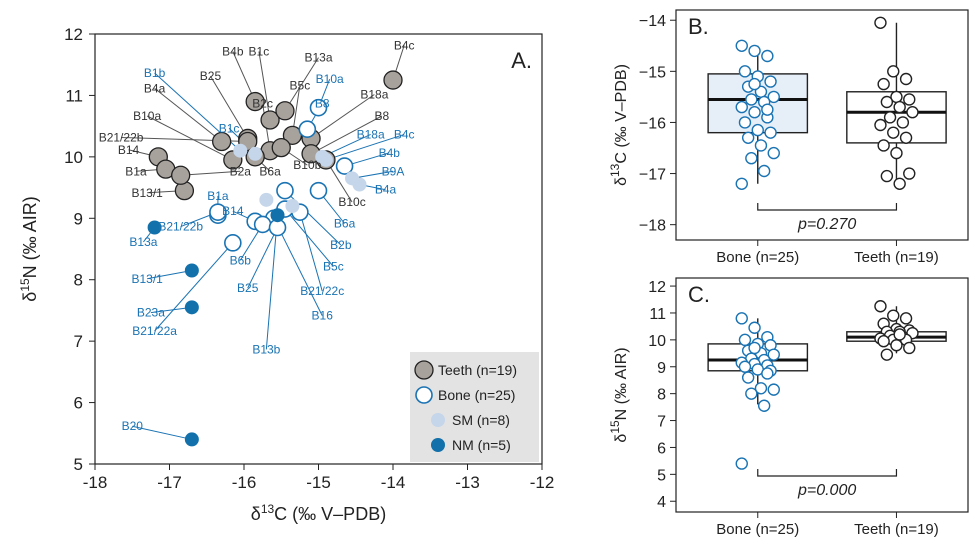  I want to click on point-label: B2b, so click(341, 245).